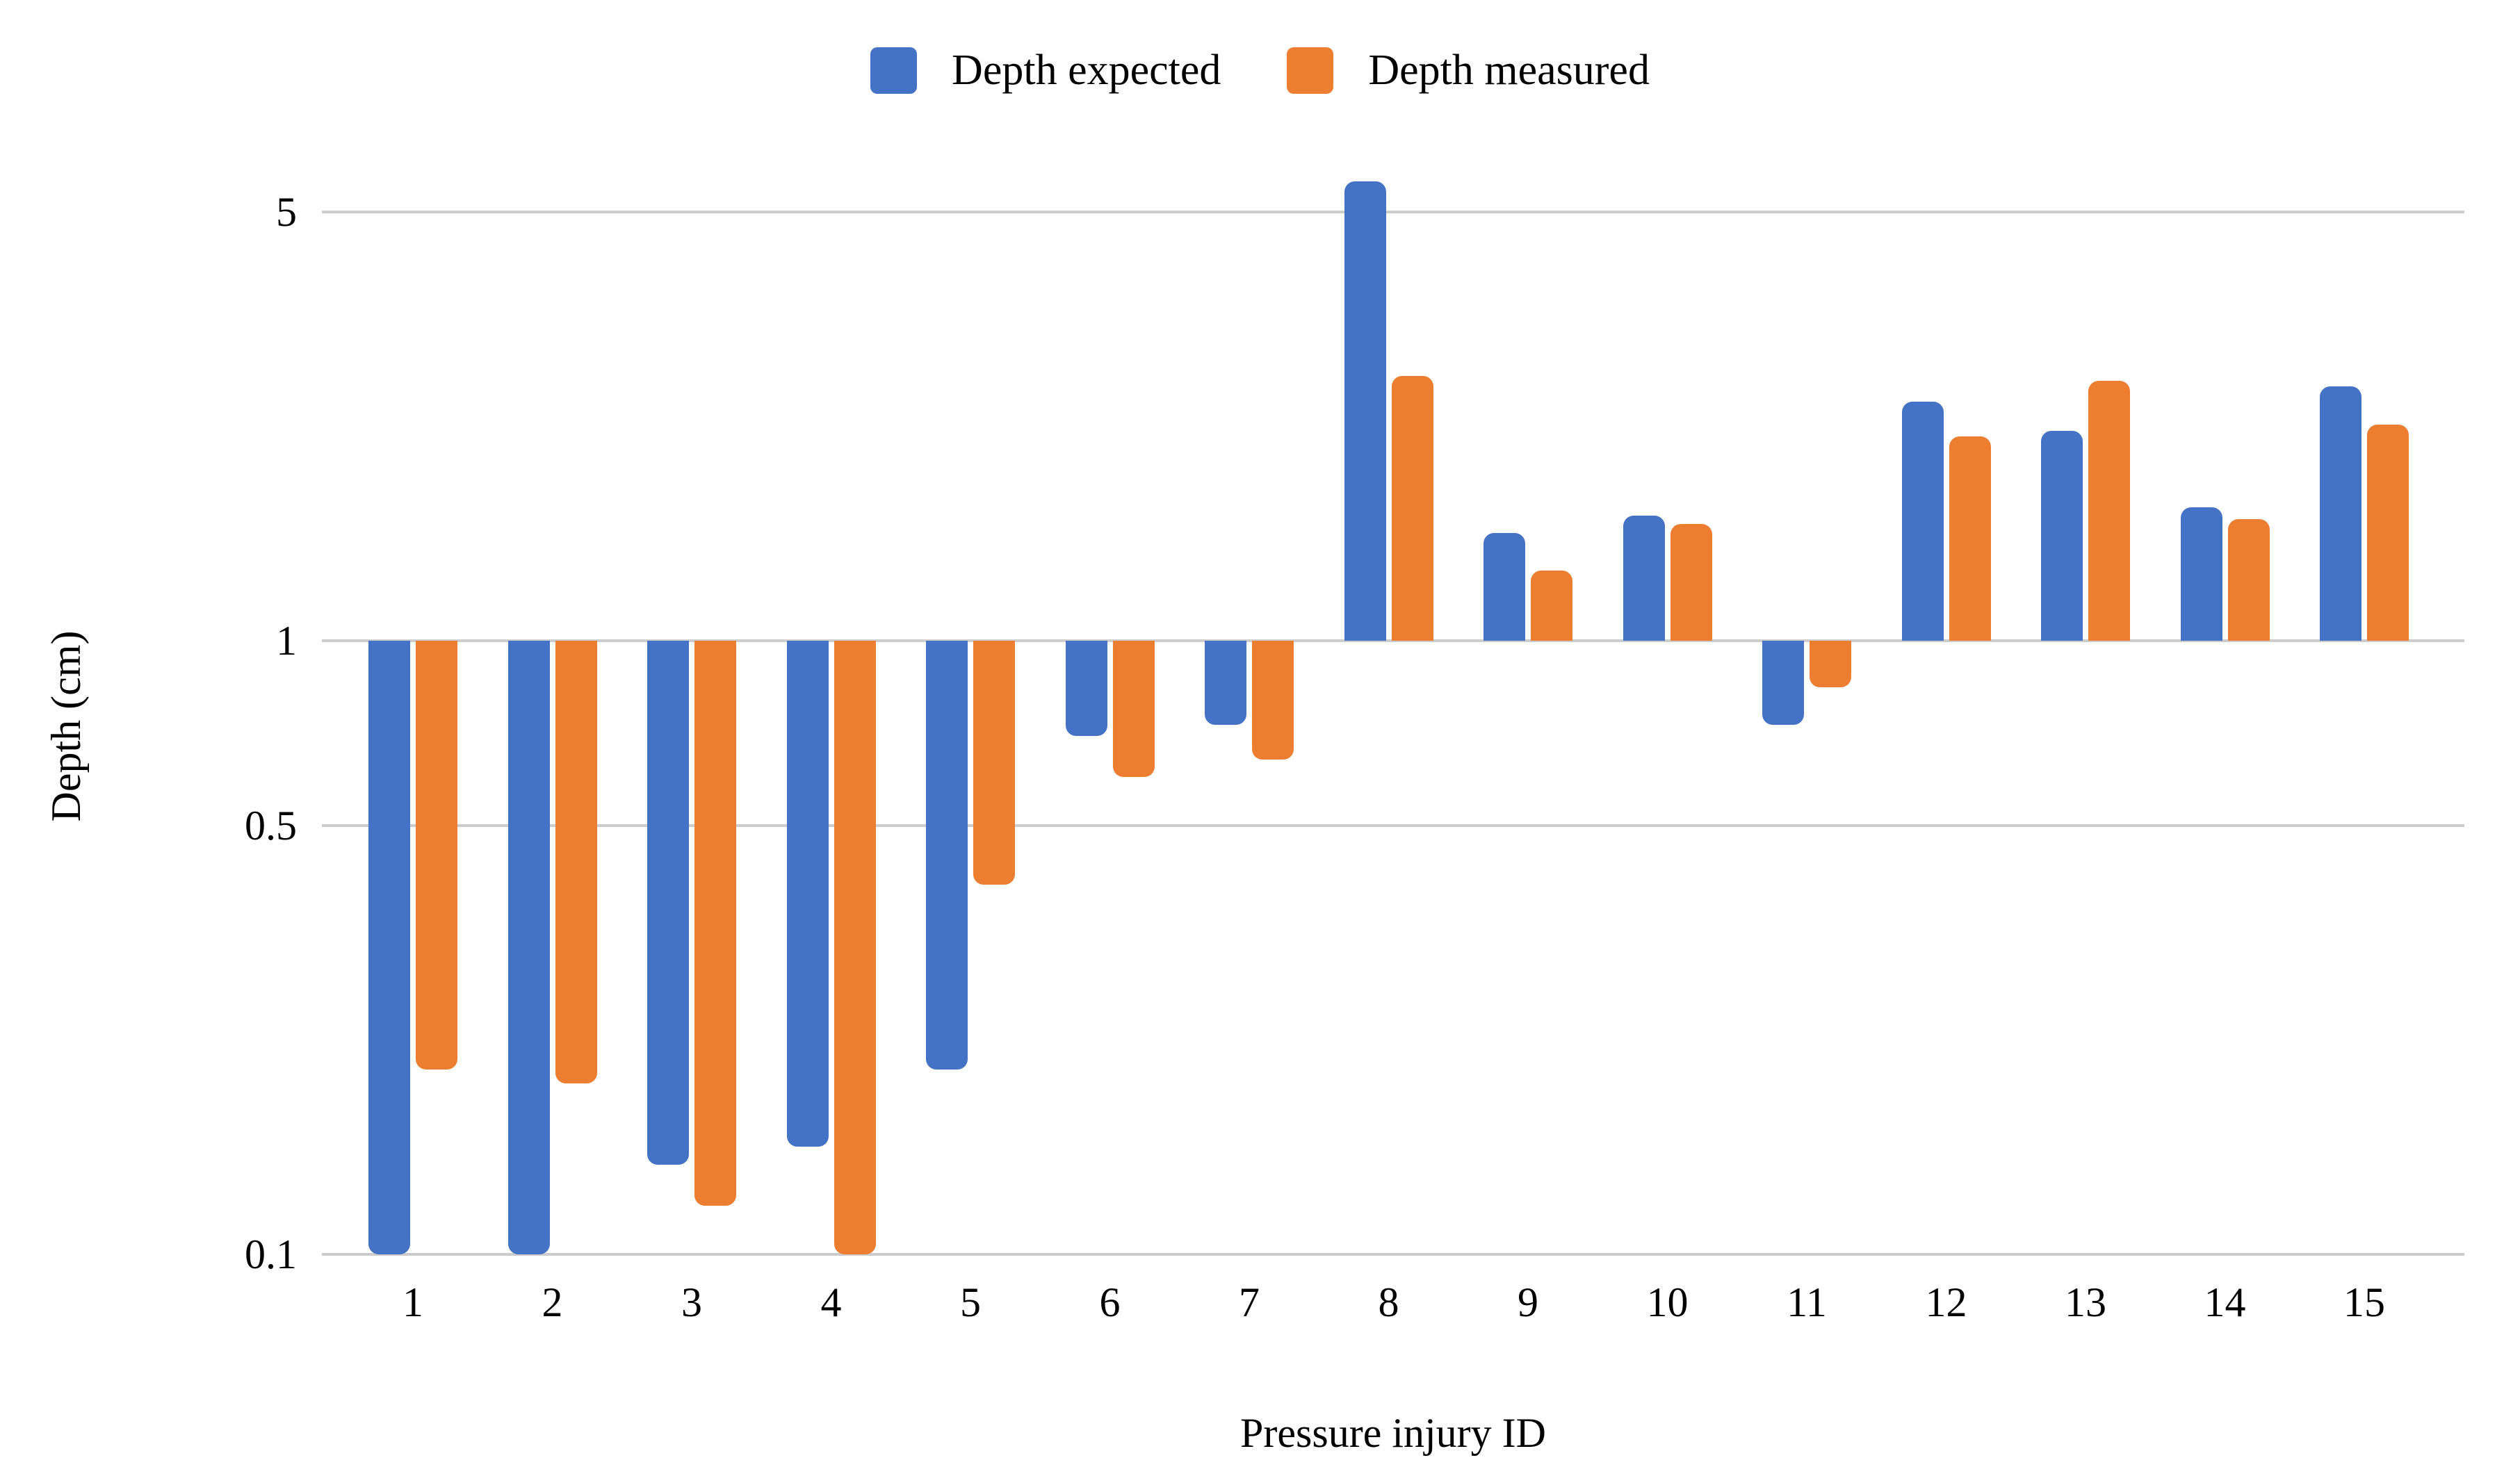 The image size is (2520, 1483). What do you see at coordinates (2085, 1302) in the screenshot?
I see `x-tick-label-13: 13` at bounding box center [2085, 1302].